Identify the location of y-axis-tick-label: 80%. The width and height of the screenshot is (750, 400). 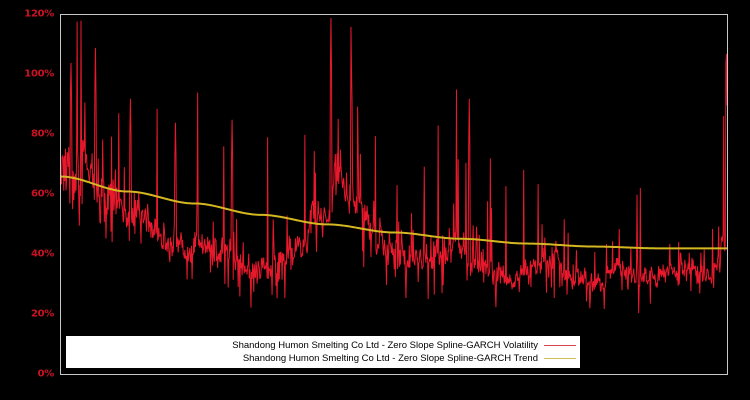
(42, 134).